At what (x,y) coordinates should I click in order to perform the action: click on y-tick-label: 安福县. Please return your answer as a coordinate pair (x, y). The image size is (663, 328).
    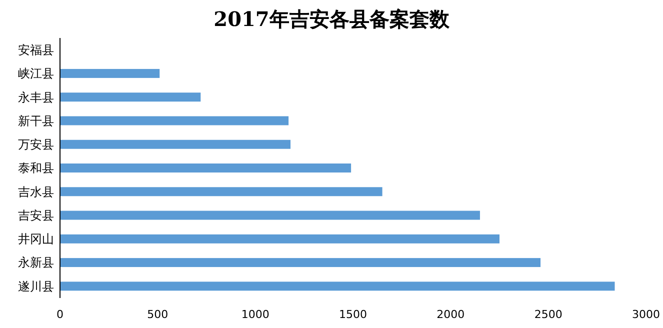
    Looking at the image, I should click on (36, 50).